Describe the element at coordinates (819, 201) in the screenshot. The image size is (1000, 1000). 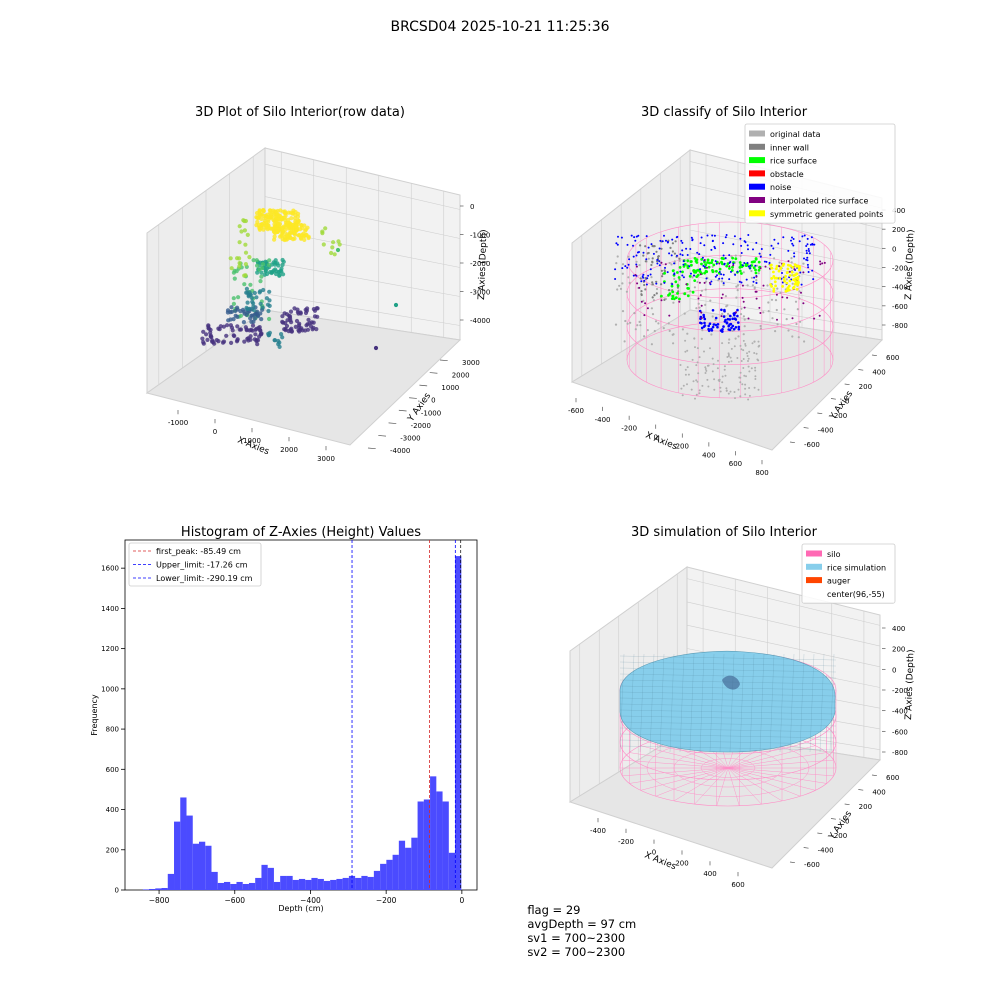
I see `cls-legend-label: interpolated rice surface` at that location.